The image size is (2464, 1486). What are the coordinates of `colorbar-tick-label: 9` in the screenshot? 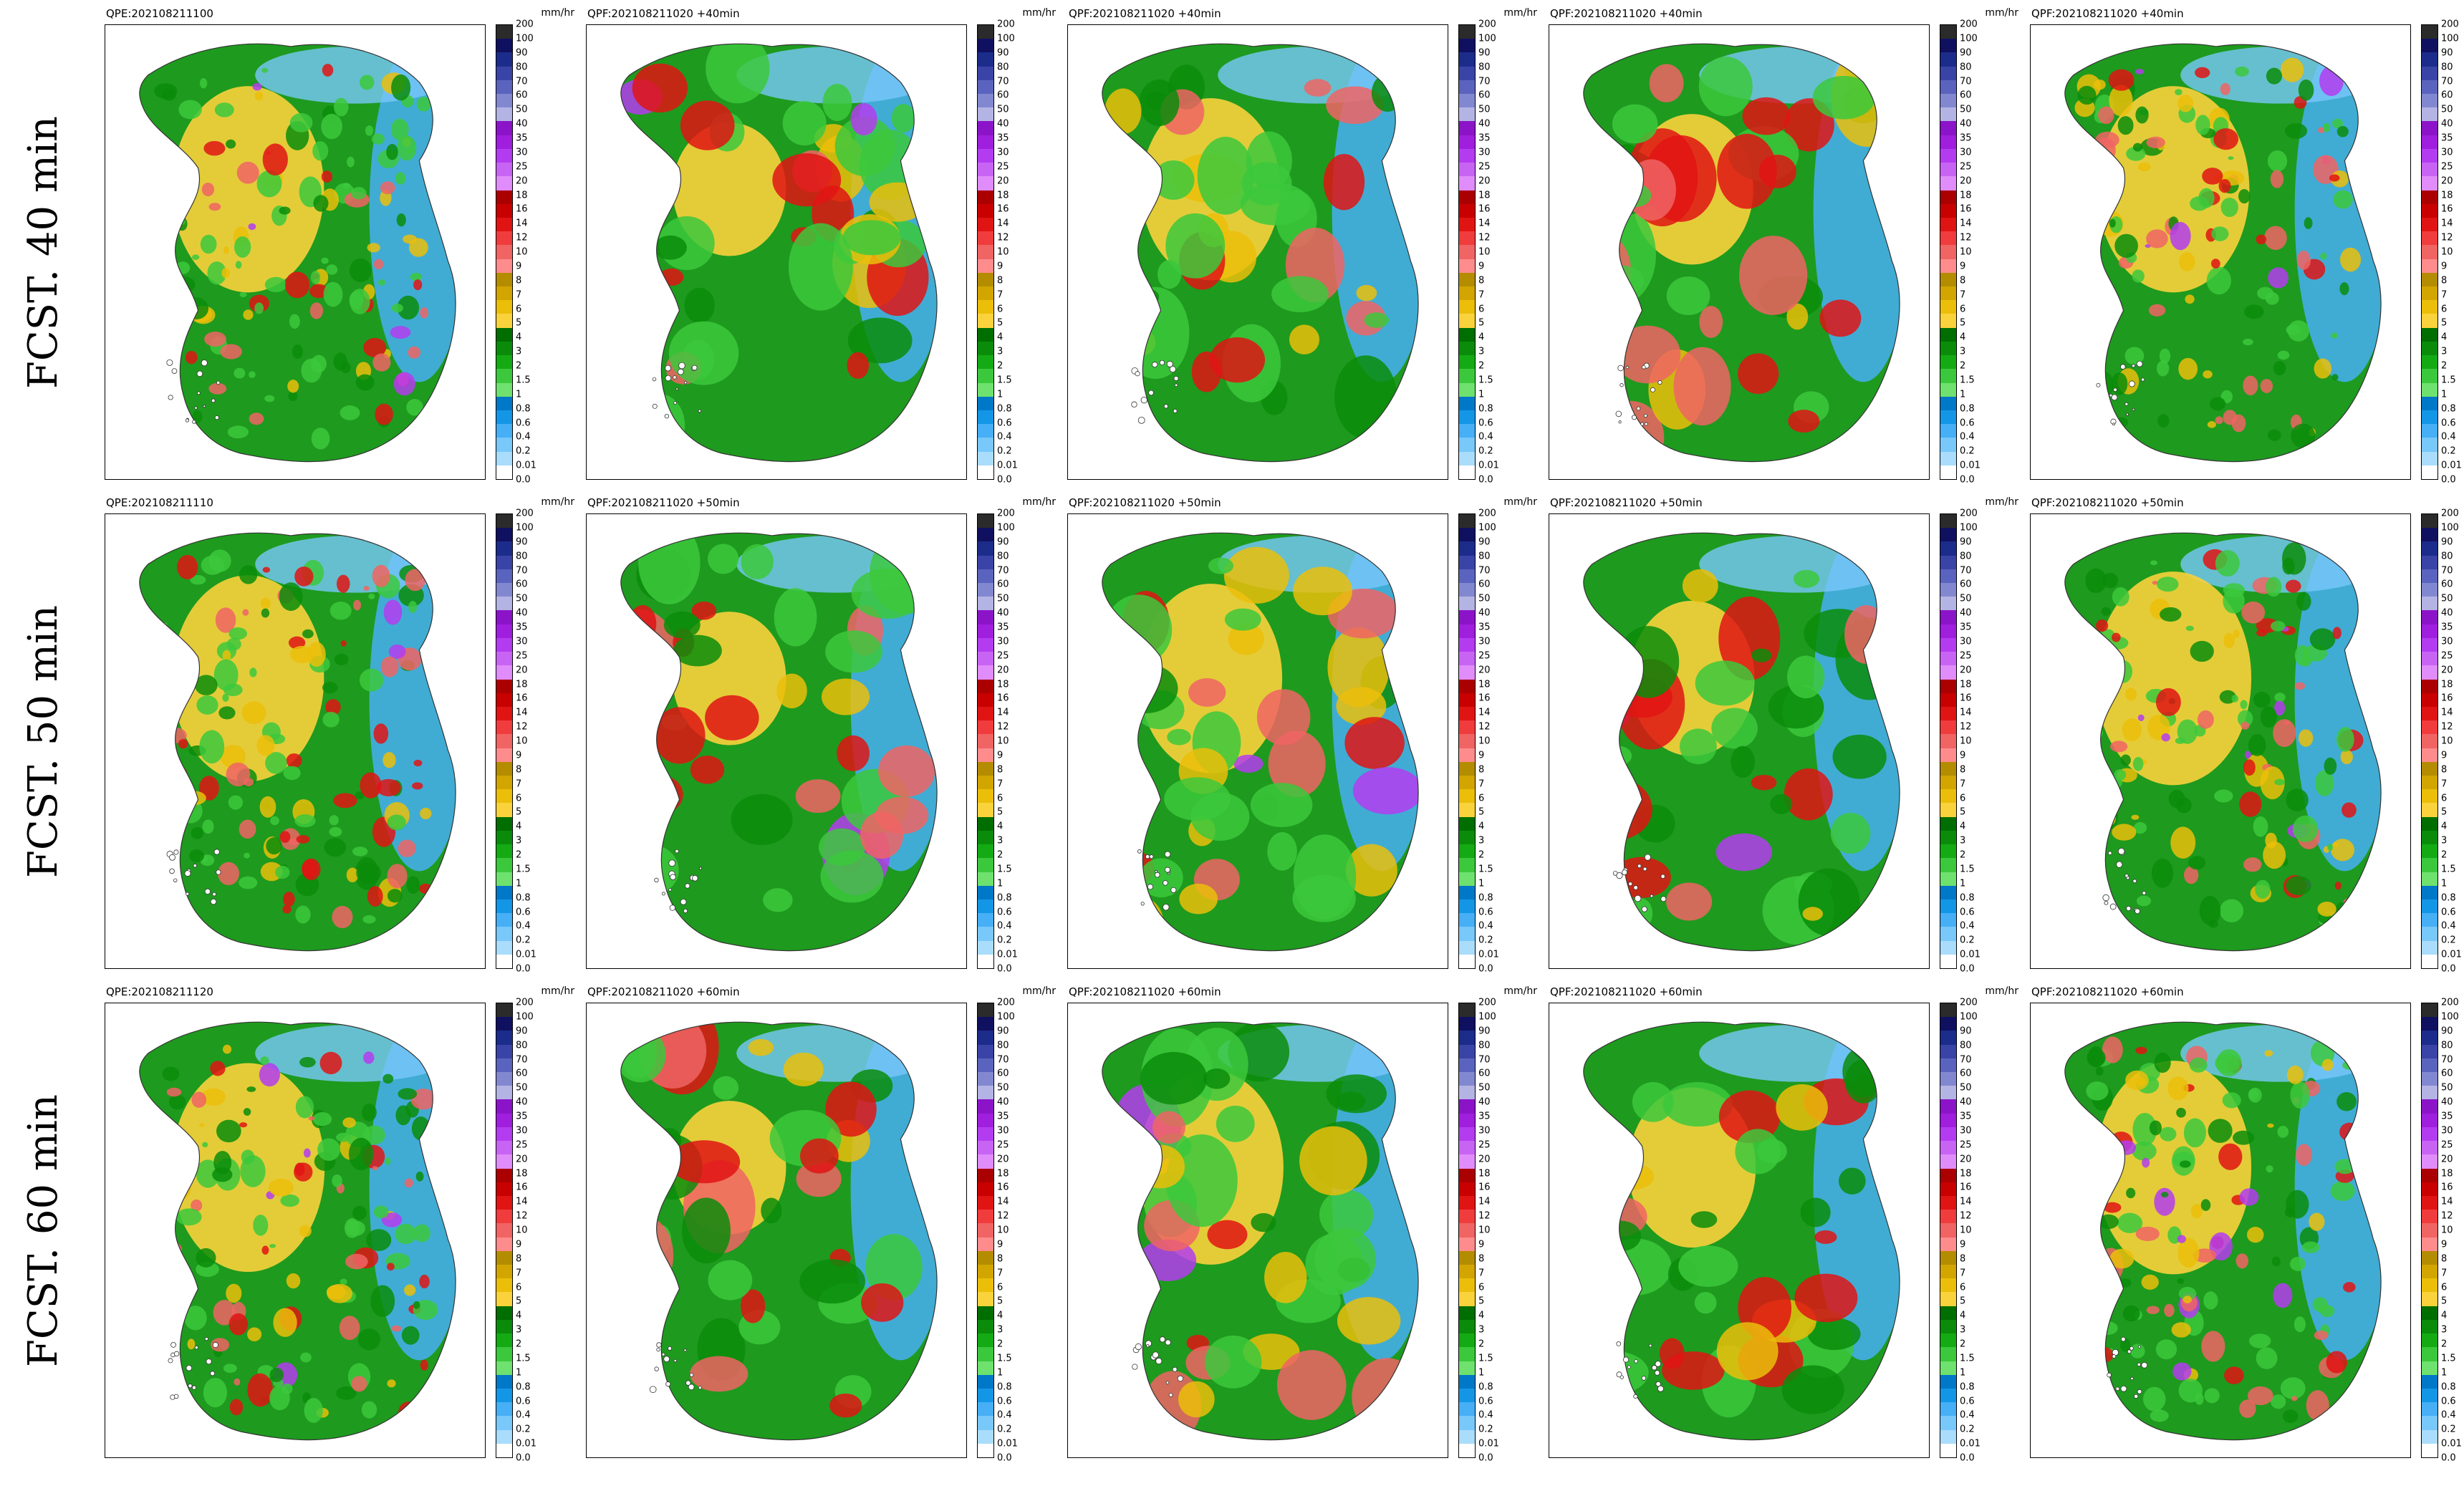 It's located at (519, 755).